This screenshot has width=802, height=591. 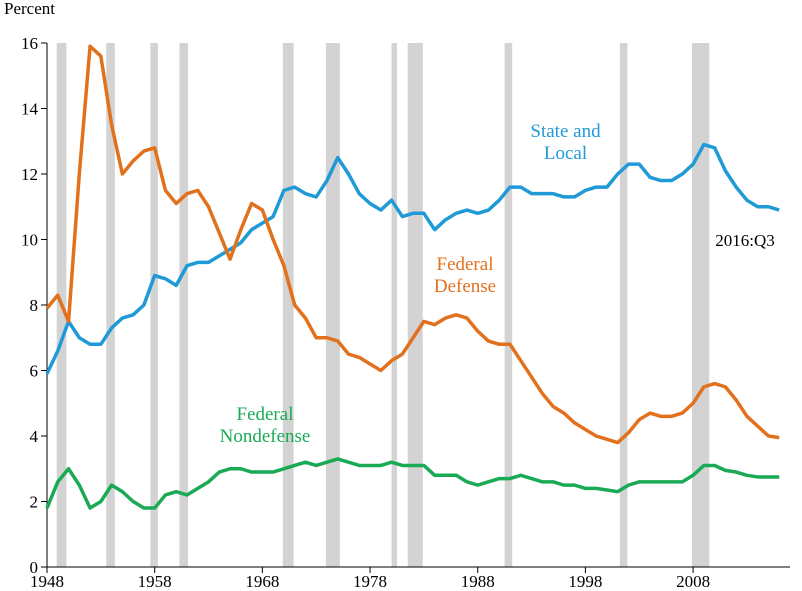 I want to click on x-tick-label: 1948, so click(x=47, y=581).